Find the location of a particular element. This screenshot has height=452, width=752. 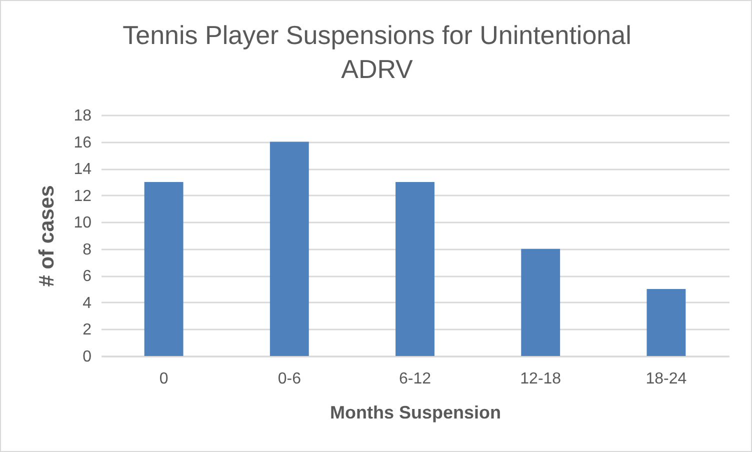

x-tick-label: 12-18 is located at coordinates (541, 379).